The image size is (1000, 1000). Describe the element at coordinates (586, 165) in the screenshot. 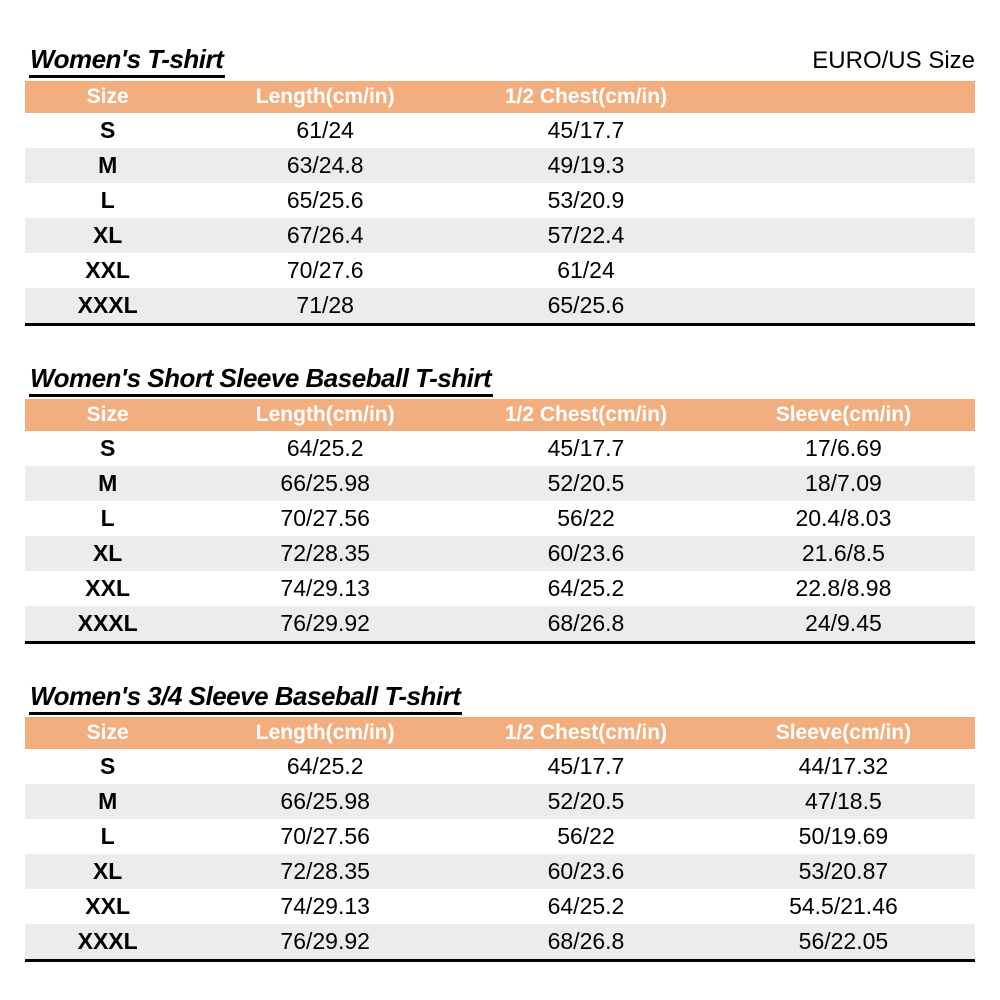

I see `measurement-cell: 49/19.3` at that location.